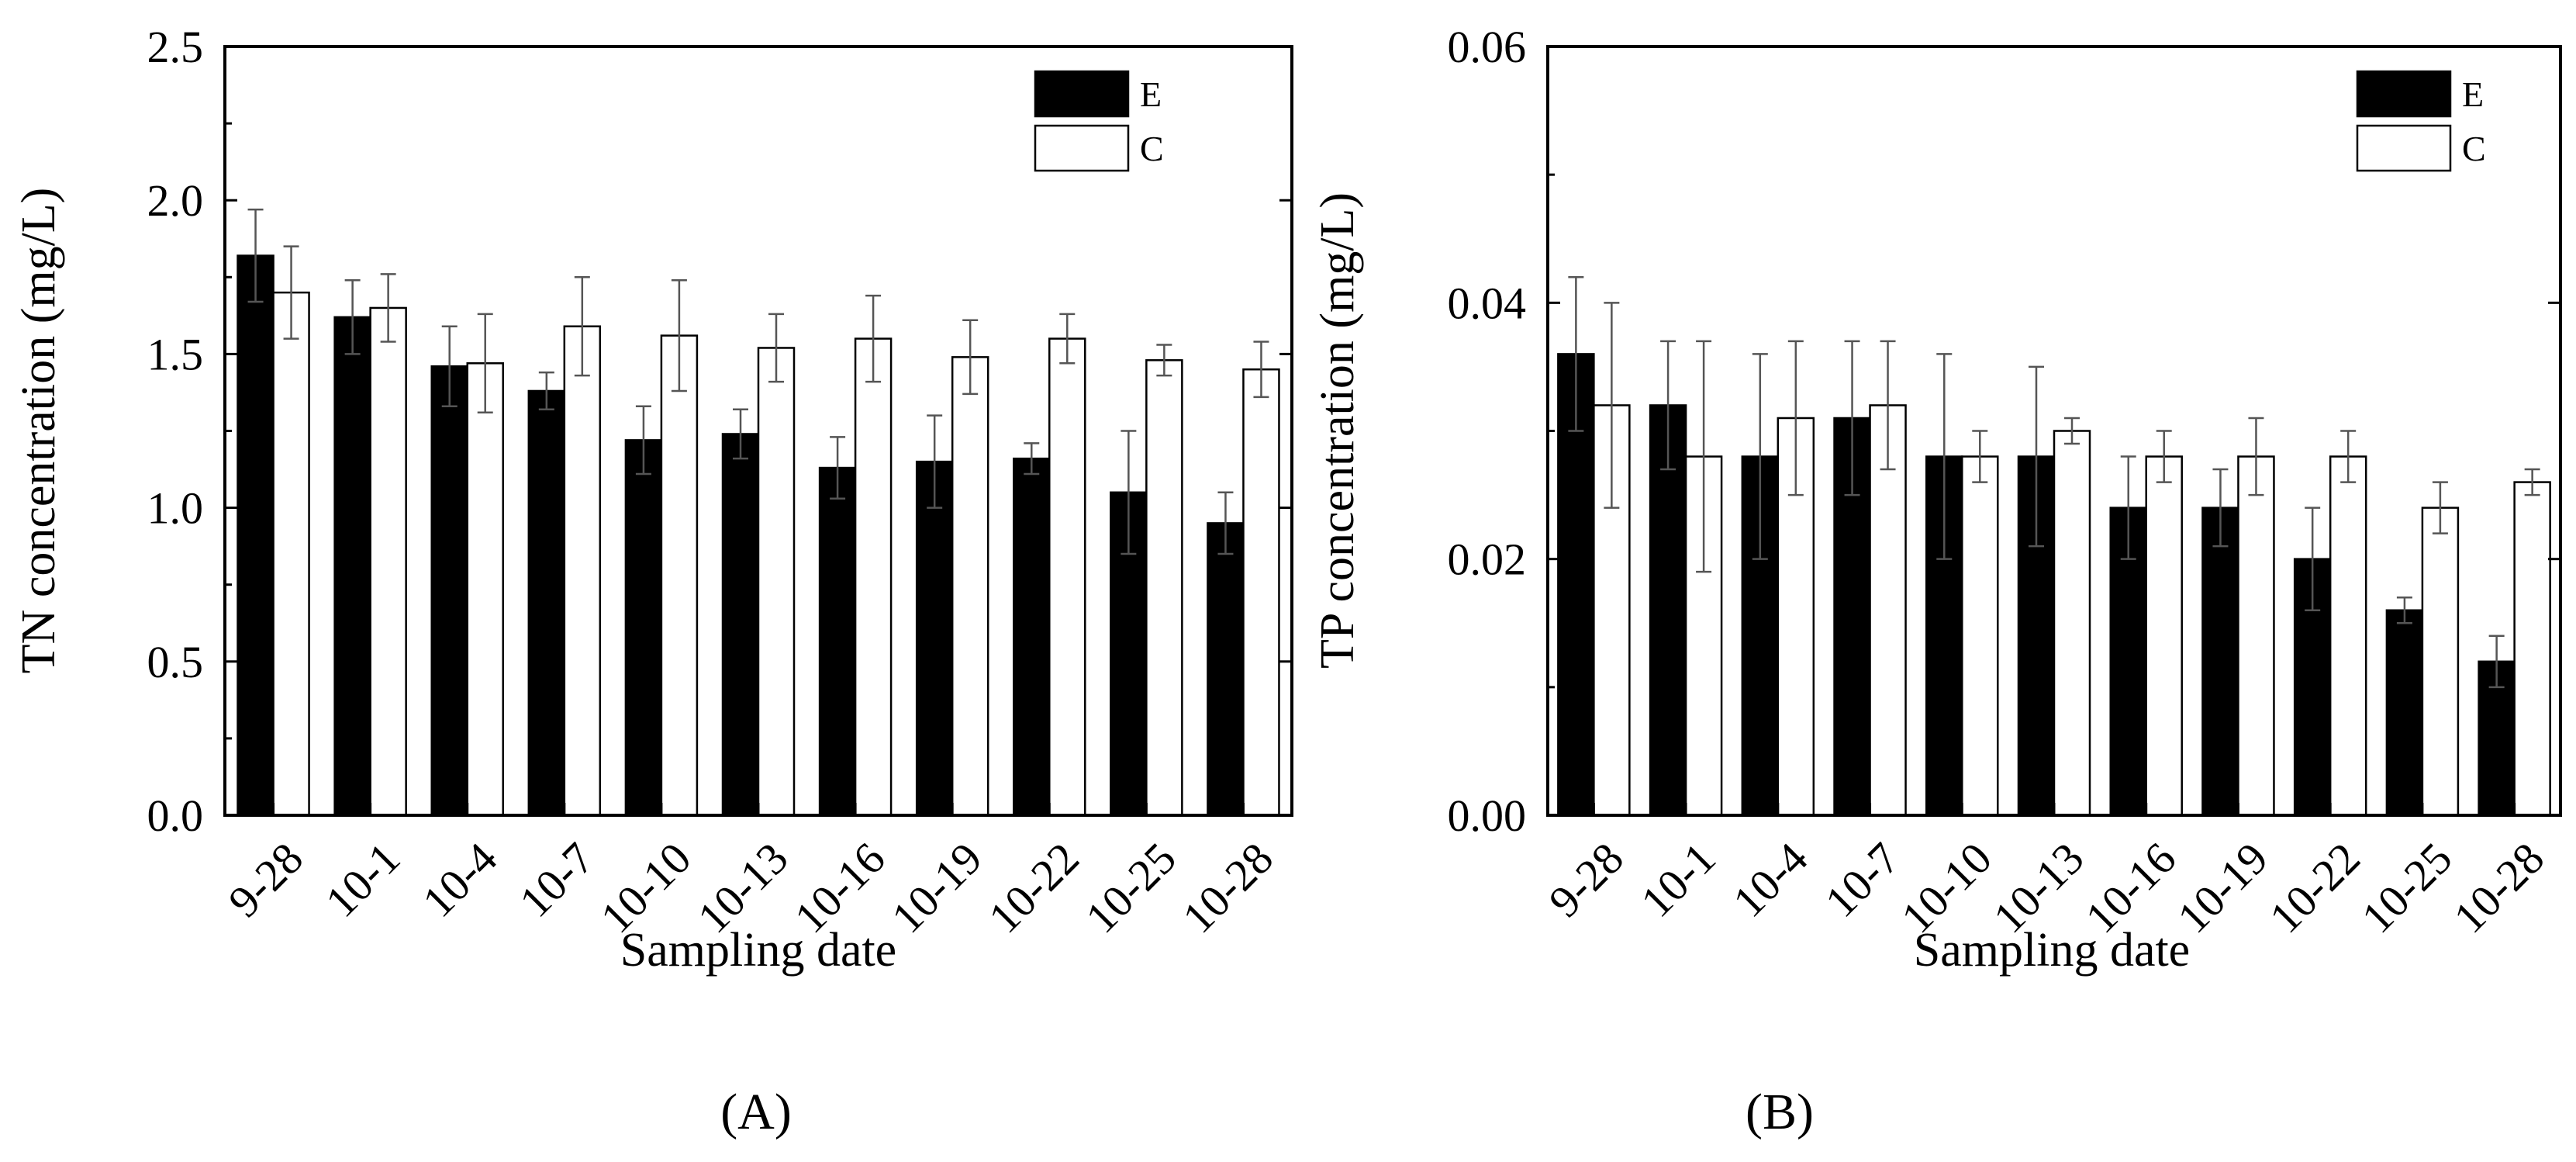  I want to click on panel-b-x-tick-label: 10-7, so click(1862, 880).